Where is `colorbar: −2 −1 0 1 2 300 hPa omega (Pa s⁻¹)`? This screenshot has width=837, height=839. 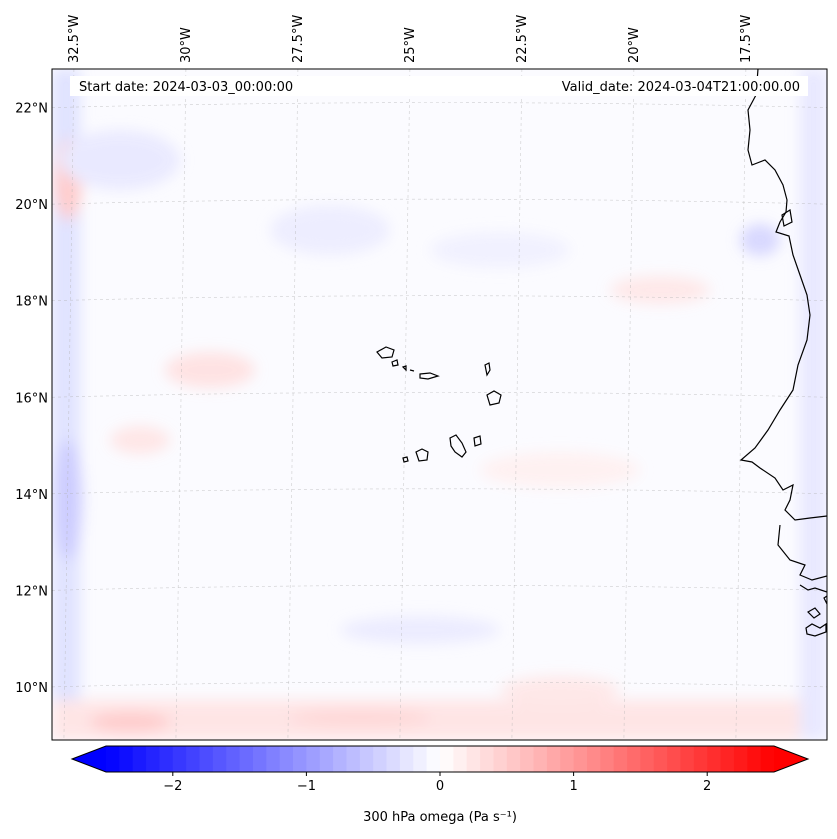
colorbar: −2 −1 0 1 2 300 hPa omega (Pa s⁻¹) is located at coordinates (440, 785).